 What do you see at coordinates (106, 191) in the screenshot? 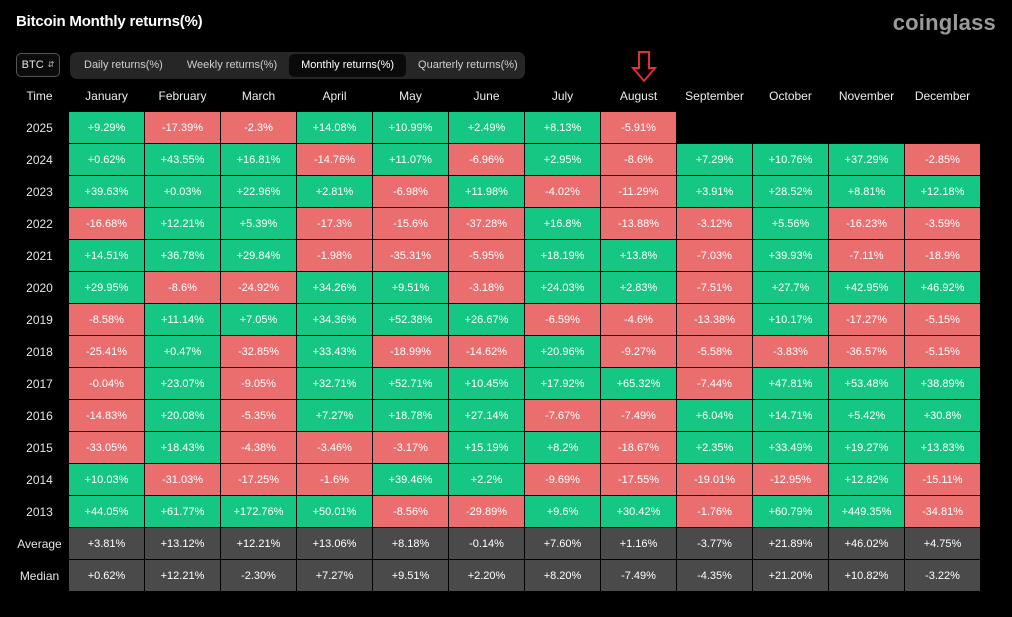
I see `return-cell: +39.63%` at bounding box center [106, 191].